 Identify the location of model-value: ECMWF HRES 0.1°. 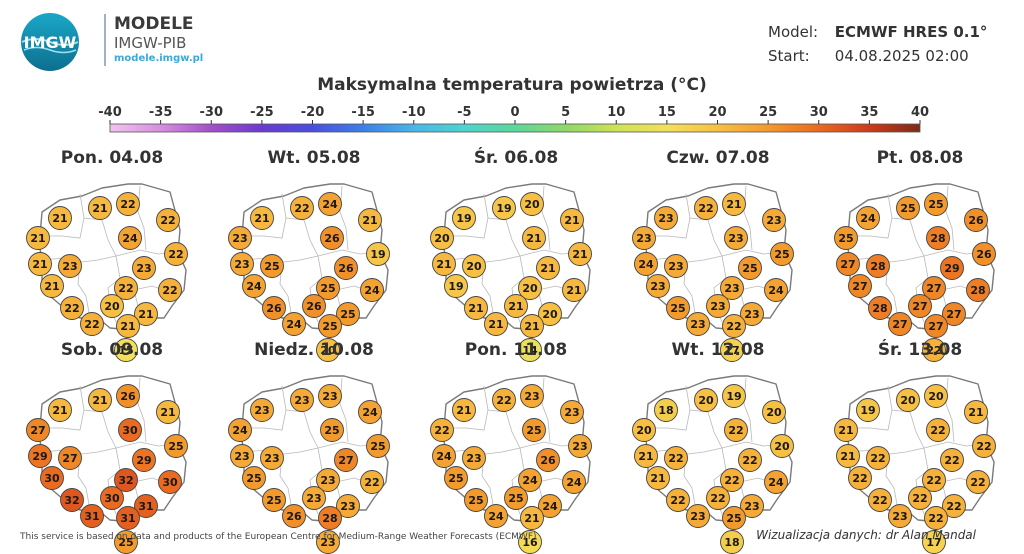
(911, 32).